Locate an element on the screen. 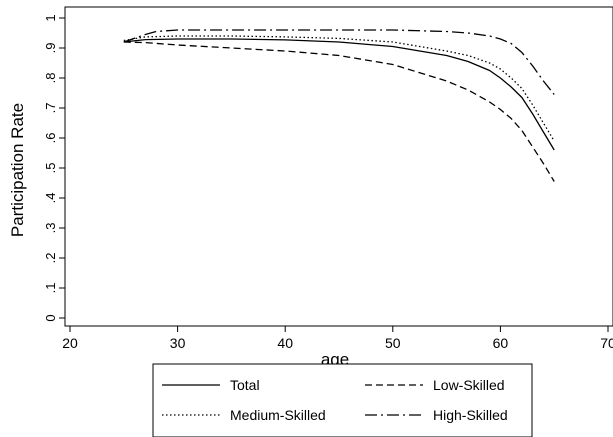  y-tick-label: .7 is located at coordinates (50, 108).